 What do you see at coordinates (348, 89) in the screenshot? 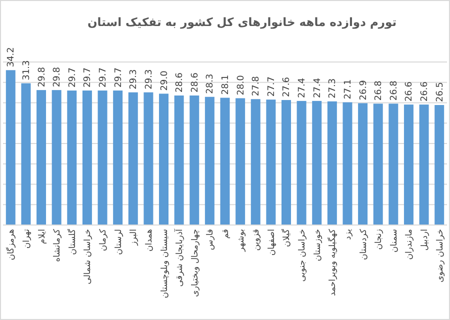
I see `data-label: 27.1` at bounding box center [348, 89].